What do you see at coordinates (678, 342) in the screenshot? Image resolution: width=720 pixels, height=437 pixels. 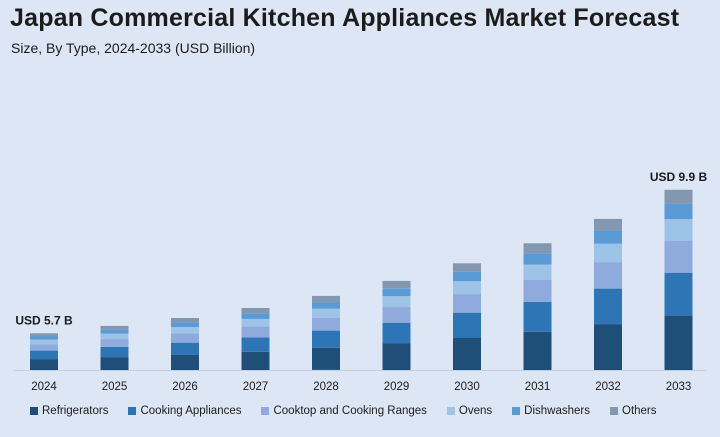 I see `bar-segment-refrigerators-2033` at bounding box center [678, 342].